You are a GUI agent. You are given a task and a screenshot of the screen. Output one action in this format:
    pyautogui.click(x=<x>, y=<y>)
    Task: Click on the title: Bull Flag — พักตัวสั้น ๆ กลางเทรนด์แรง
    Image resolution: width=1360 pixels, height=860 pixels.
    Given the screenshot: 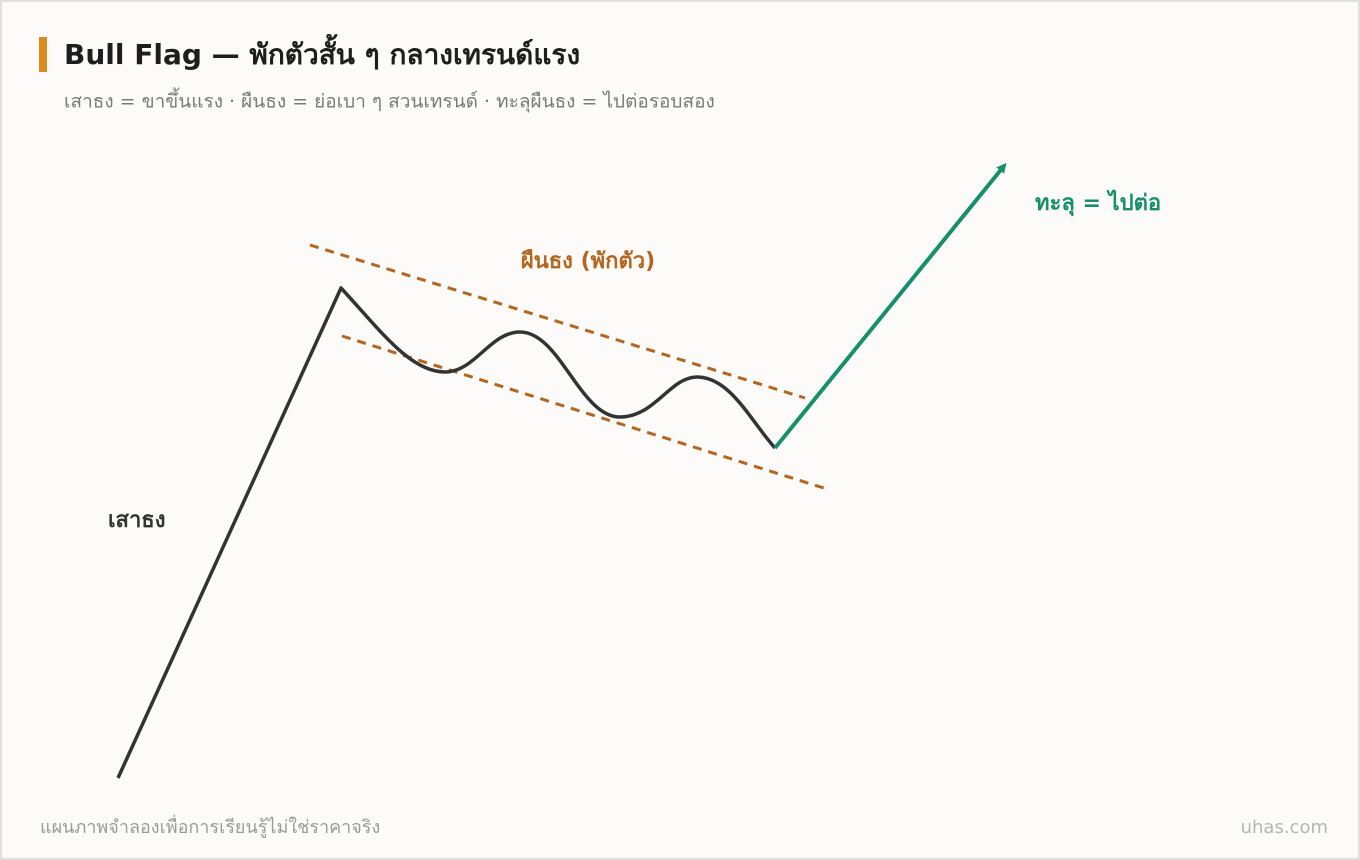 What is the action you would take?
    pyautogui.click(x=322, y=52)
    